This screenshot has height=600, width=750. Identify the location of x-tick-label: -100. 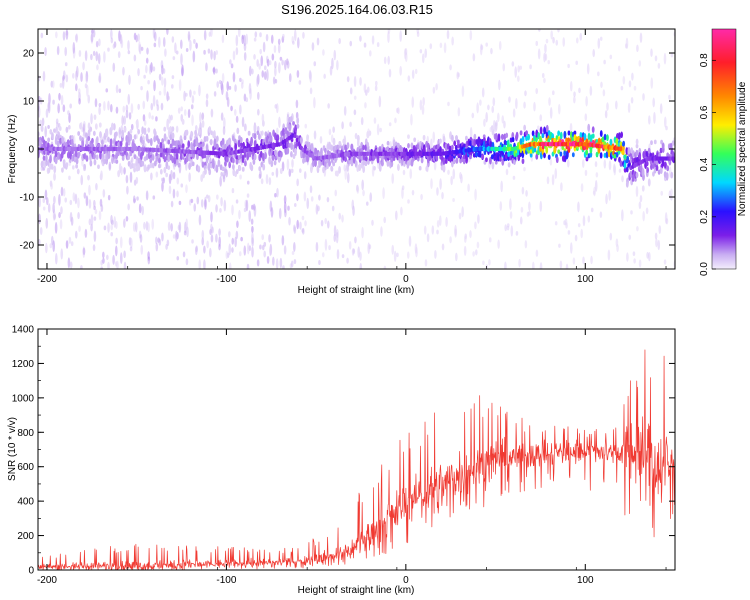
(226, 279).